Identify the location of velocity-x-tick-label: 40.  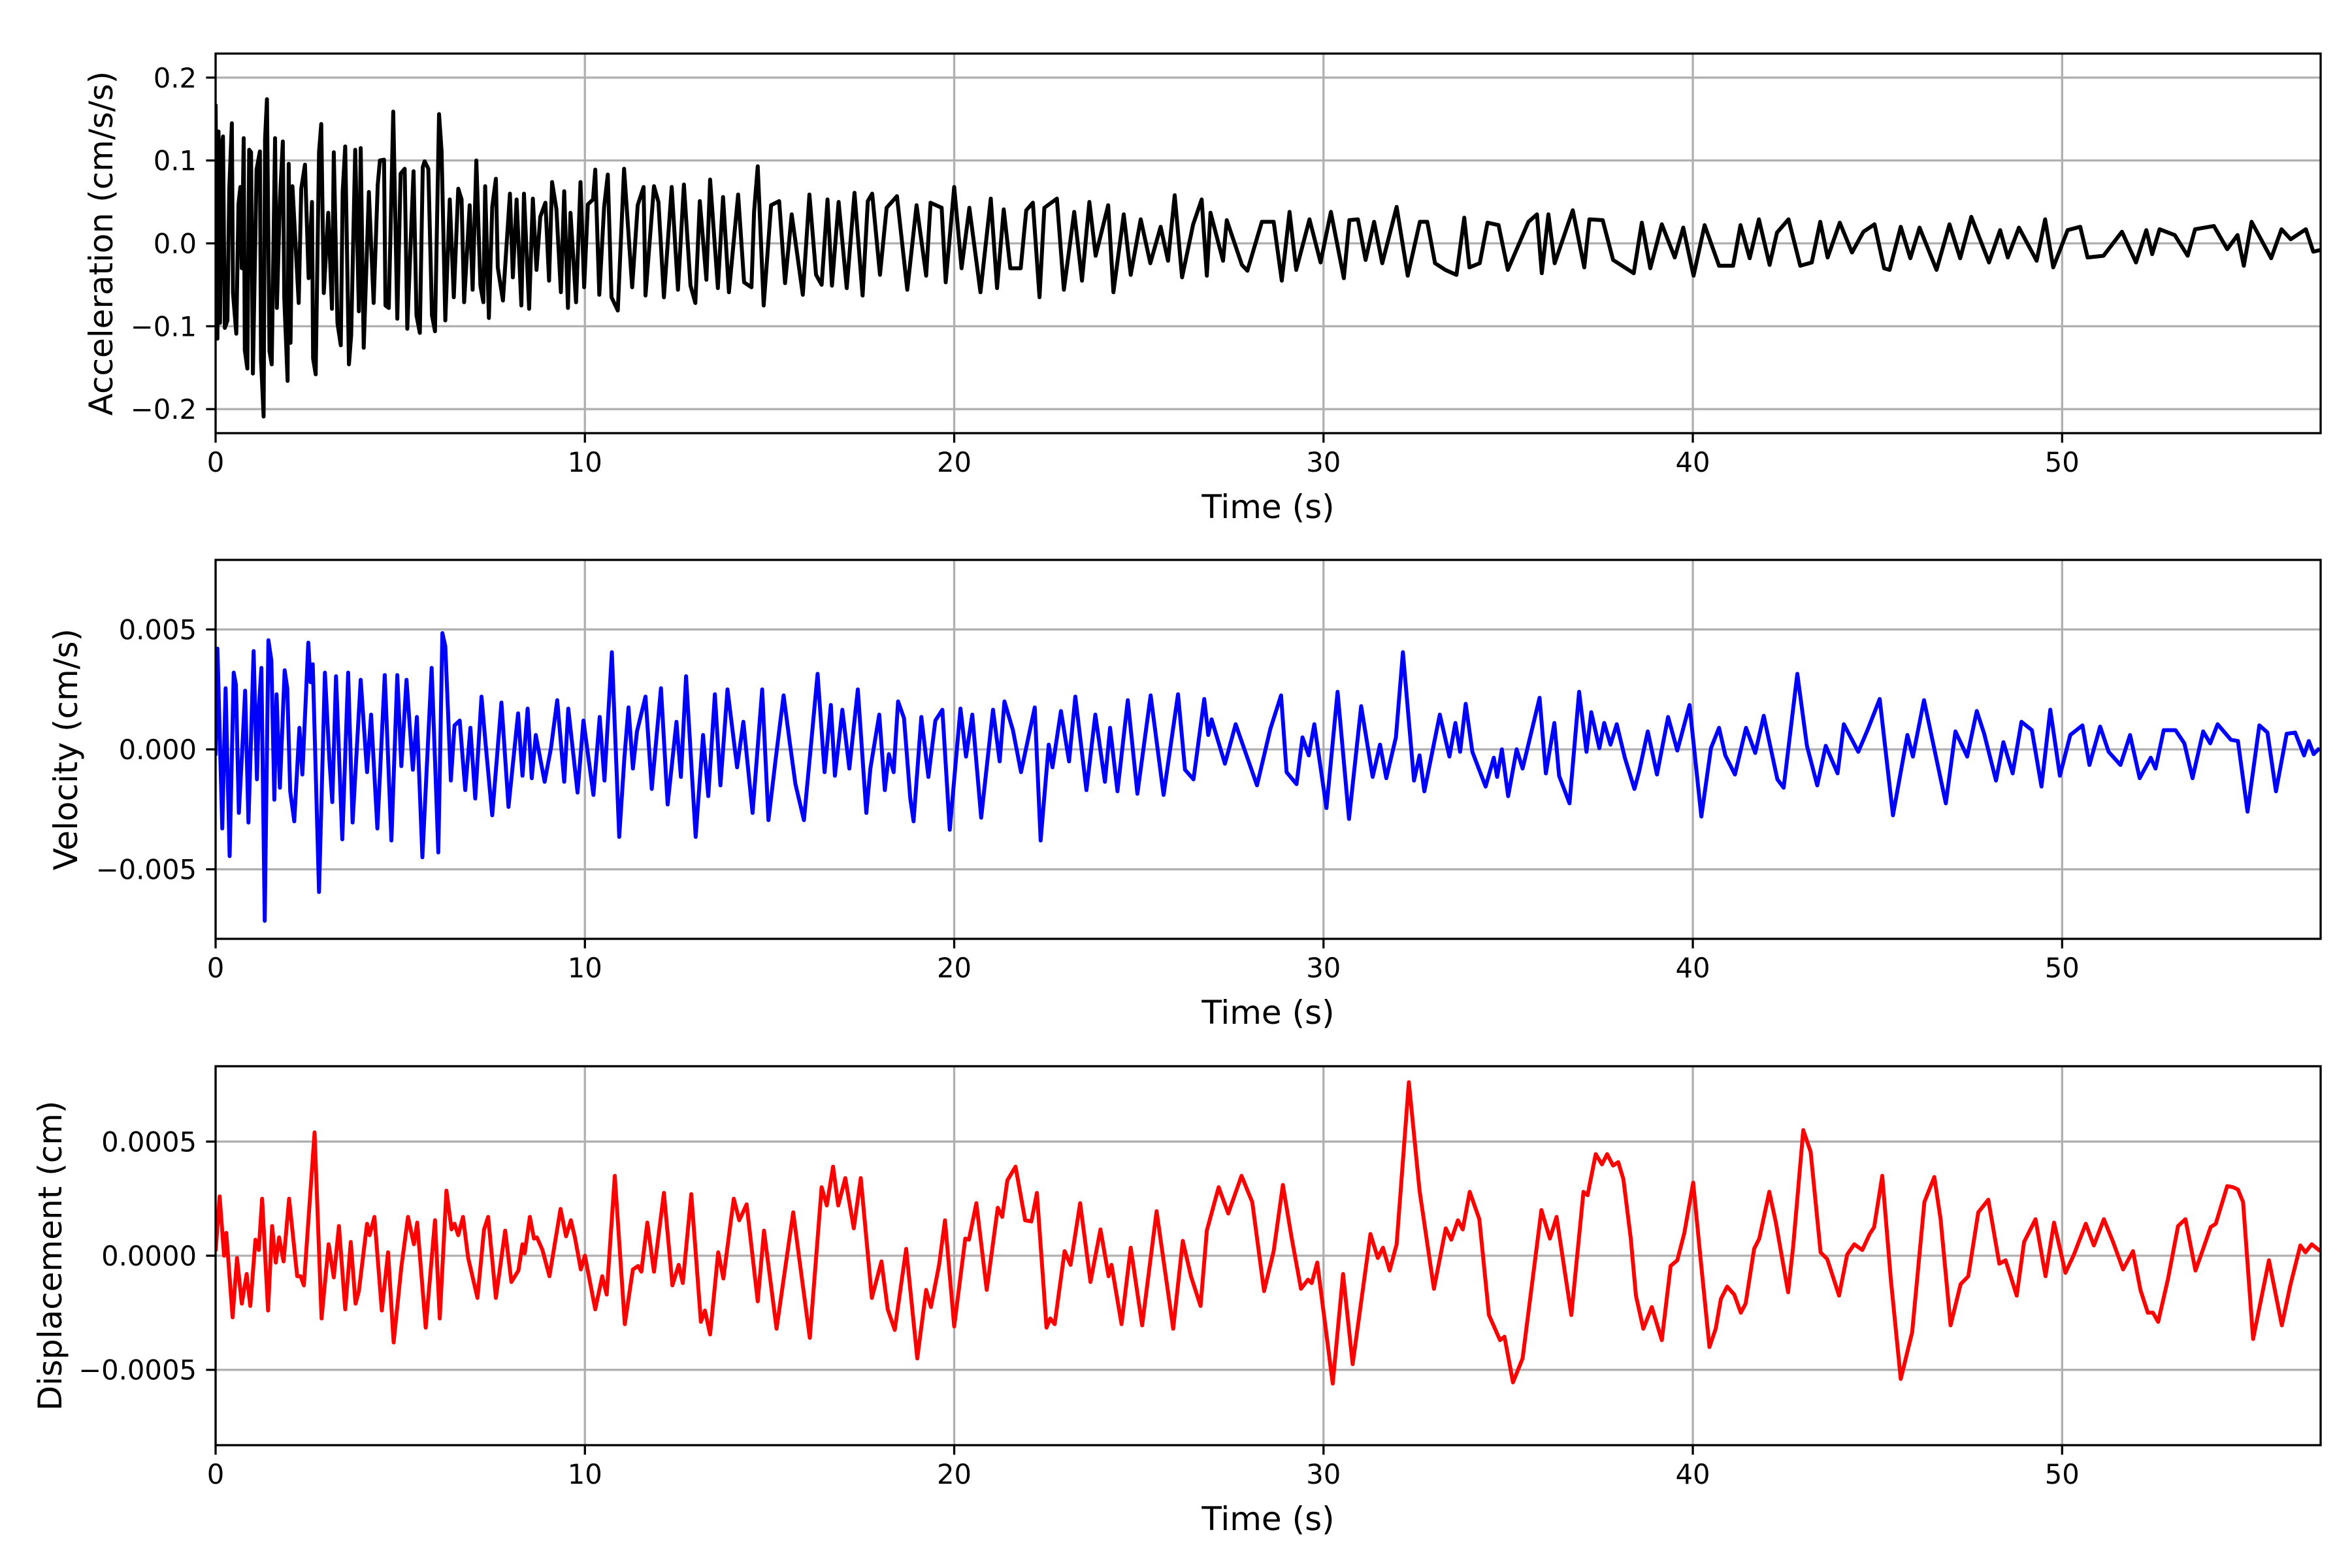
(1693, 968).